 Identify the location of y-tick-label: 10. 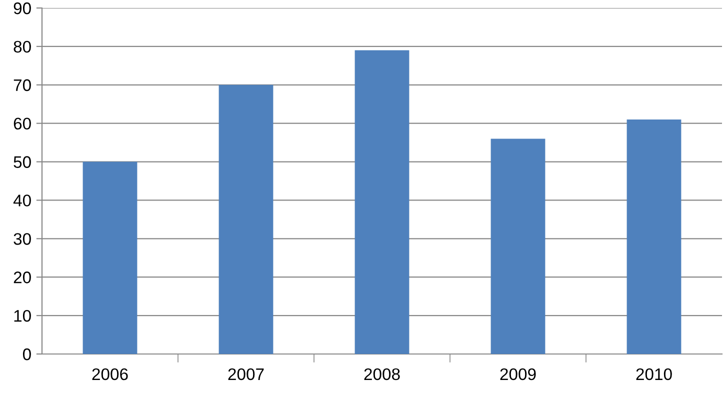
(22, 316).